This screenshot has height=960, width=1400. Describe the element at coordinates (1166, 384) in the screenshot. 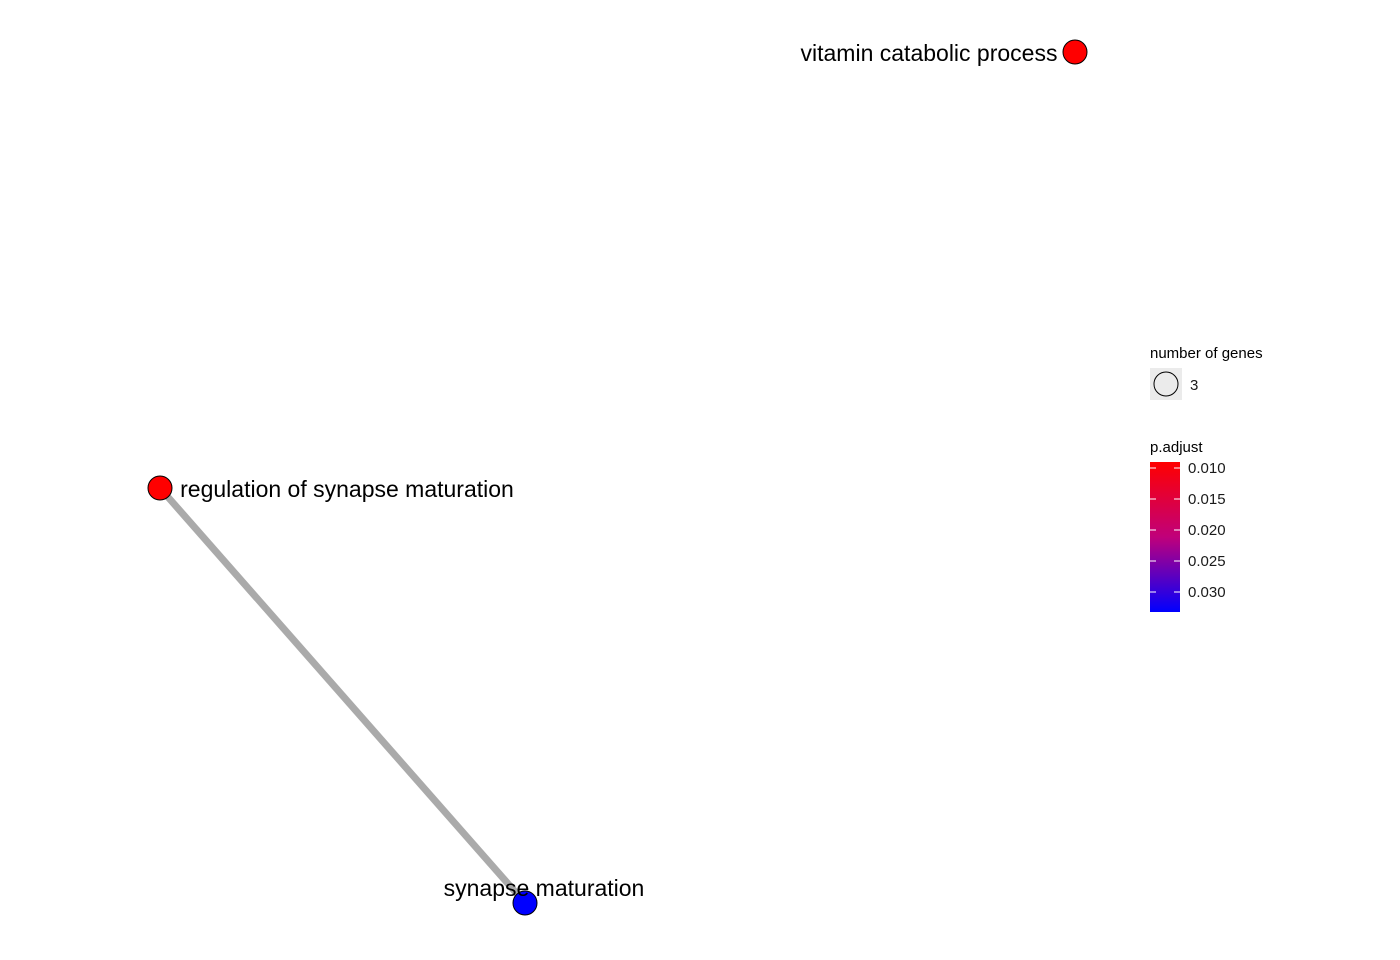

I see `size-legend-key-circle` at that location.